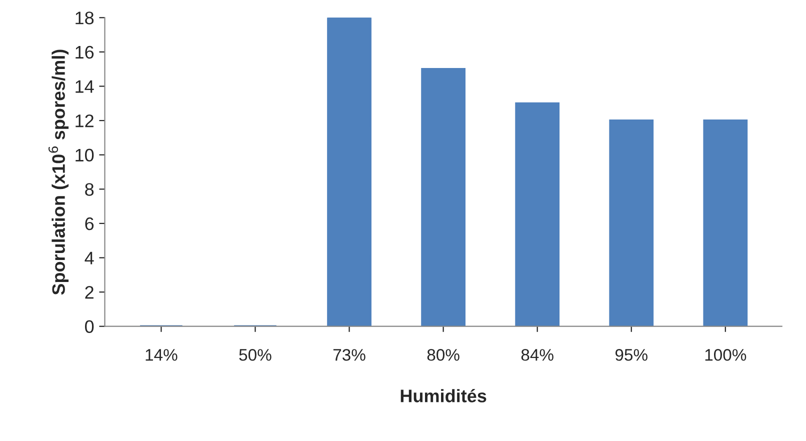 The width and height of the screenshot is (806, 441). Describe the element at coordinates (85, 155) in the screenshot. I see `y-tick-label: 10` at that location.